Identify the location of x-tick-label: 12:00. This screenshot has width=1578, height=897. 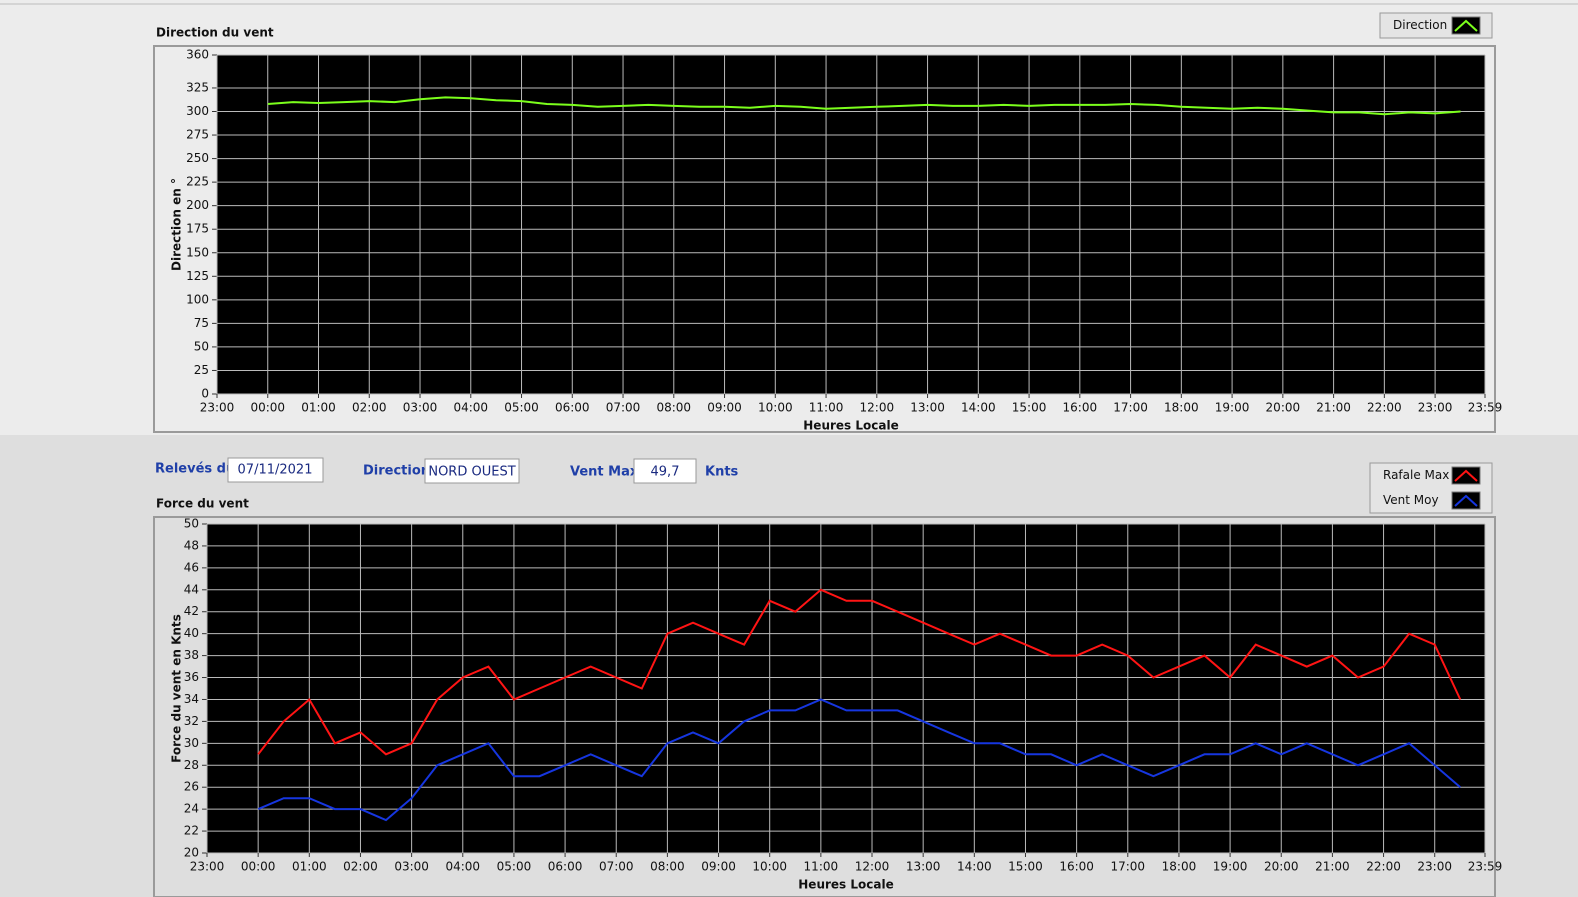
(877, 408).